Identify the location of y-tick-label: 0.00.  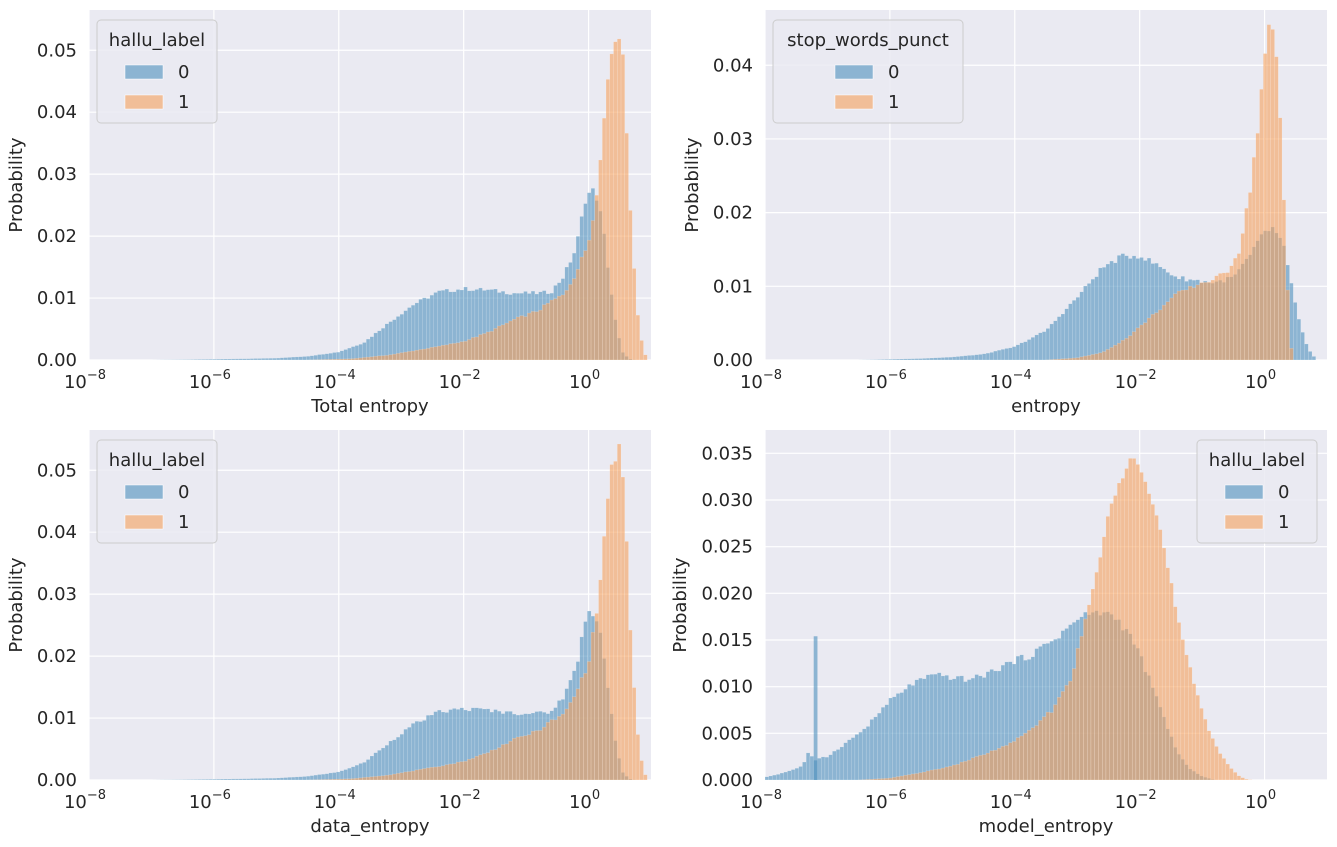
(57, 780).